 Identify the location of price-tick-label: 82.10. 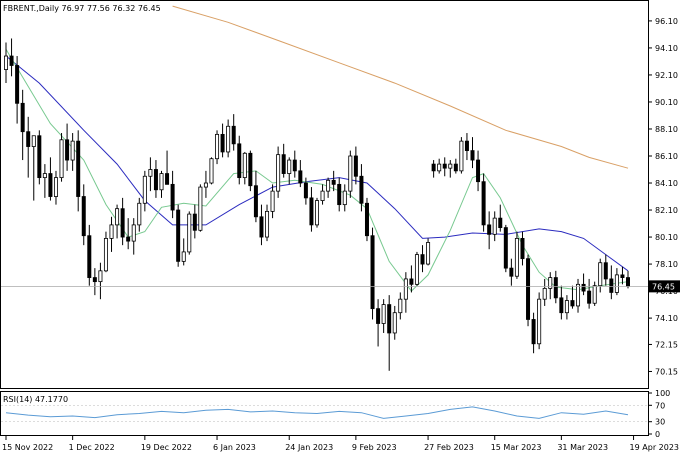
(666, 210).